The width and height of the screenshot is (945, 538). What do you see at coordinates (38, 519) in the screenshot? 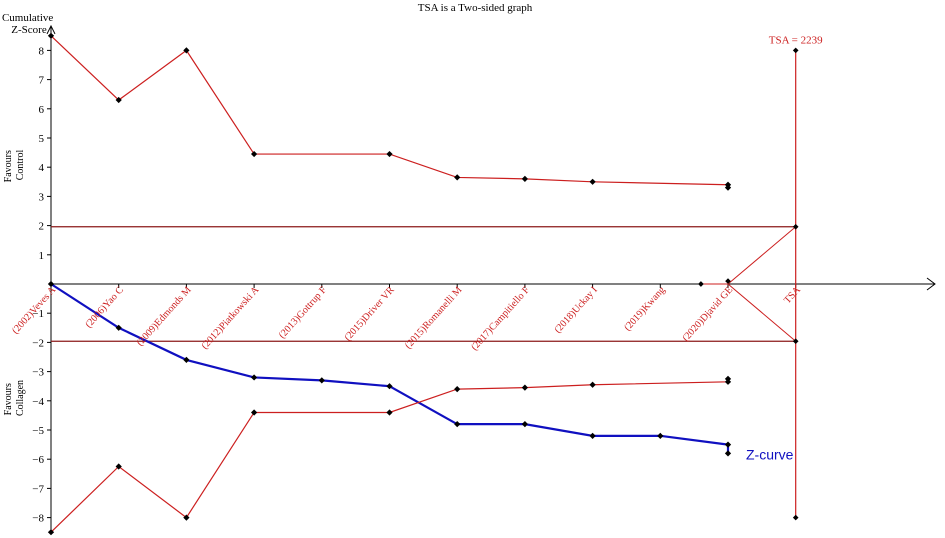
I see `y-tick-label: −8` at bounding box center [38, 519].